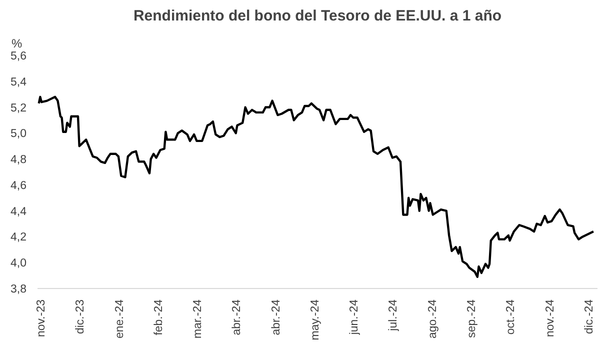 Image resolution: width=610 pixels, height=343 pixels. What do you see at coordinates (18, 238) in the screenshot?
I see `y-tick-label: 4,2` at bounding box center [18, 238].